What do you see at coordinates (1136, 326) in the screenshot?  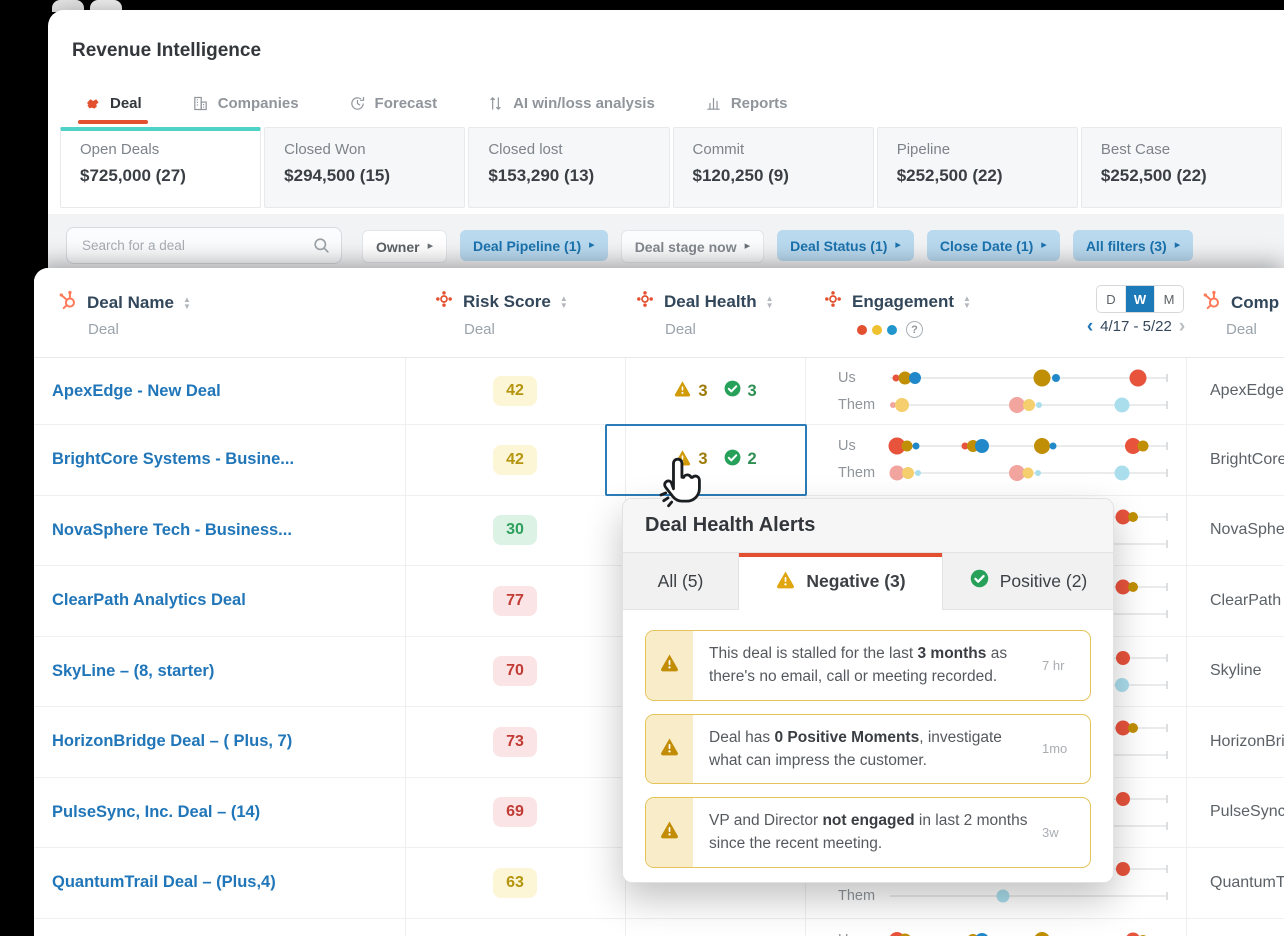 I see `date-range-nav: ‹ 4/17 - 5/22 ›` at bounding box center [1136, 326].